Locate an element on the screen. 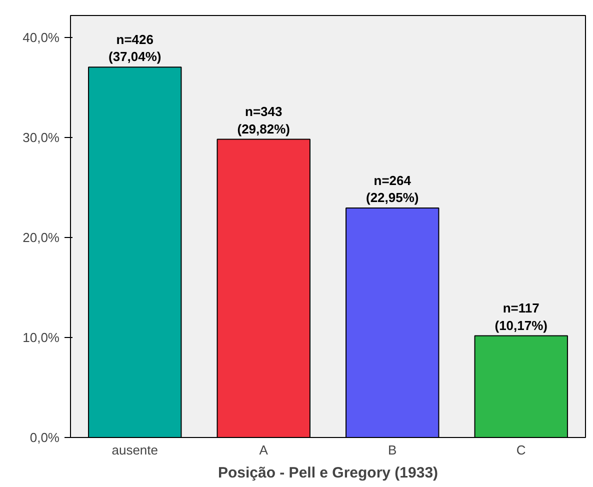  y-tick-label: 10,0% is located at coordinates (41, 337).